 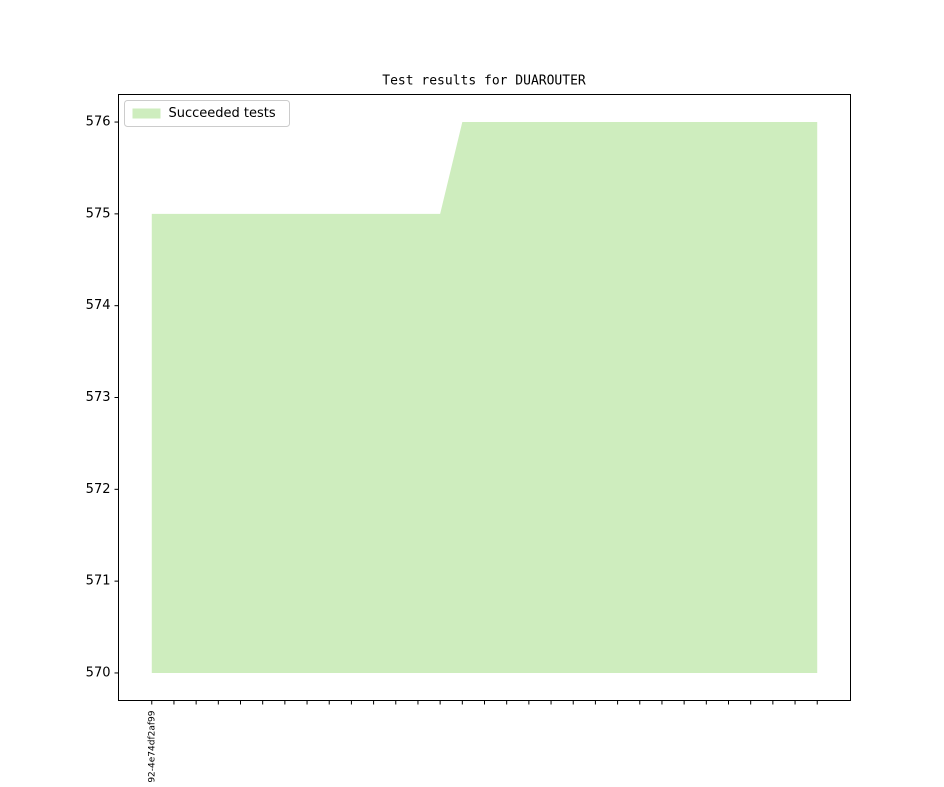 What do you see at coordinates (98, 213) in the screenshot?
I see `y-tick-label: 575` at bounding box center [98, 213].